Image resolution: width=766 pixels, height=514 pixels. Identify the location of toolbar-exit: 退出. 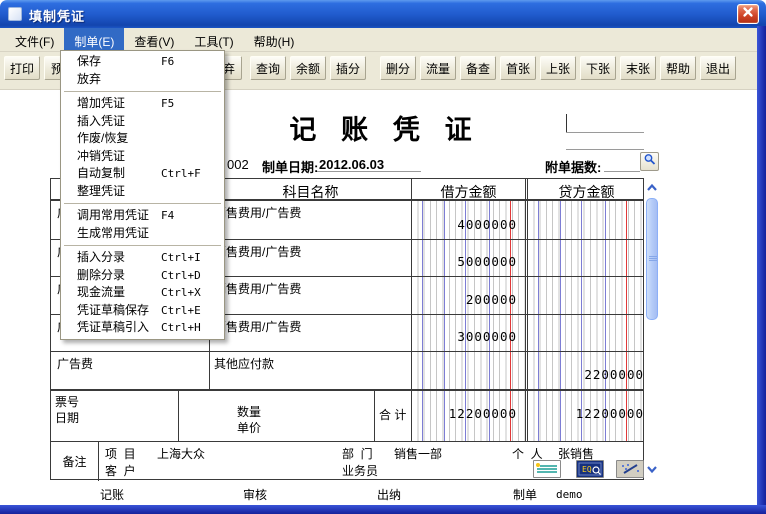
(718, 68).